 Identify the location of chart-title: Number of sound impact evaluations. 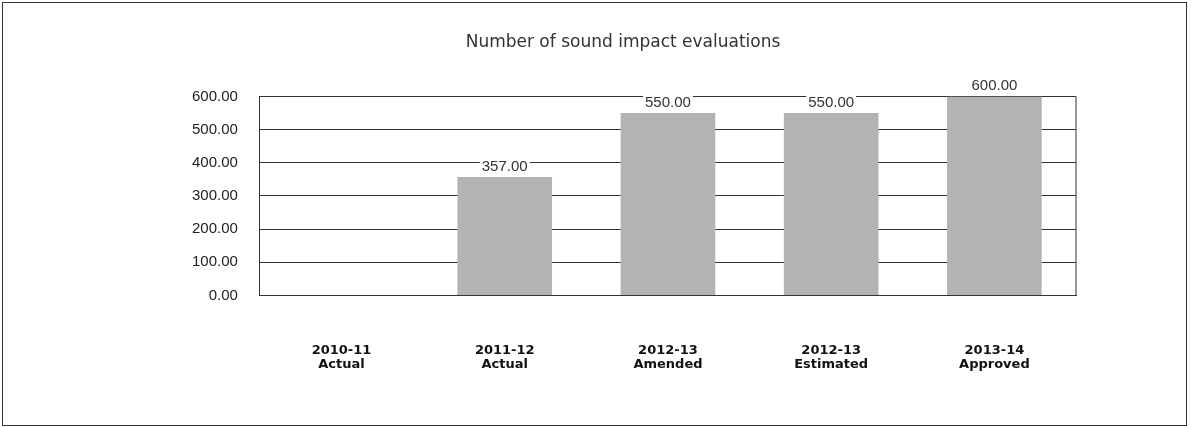
(623, 40).